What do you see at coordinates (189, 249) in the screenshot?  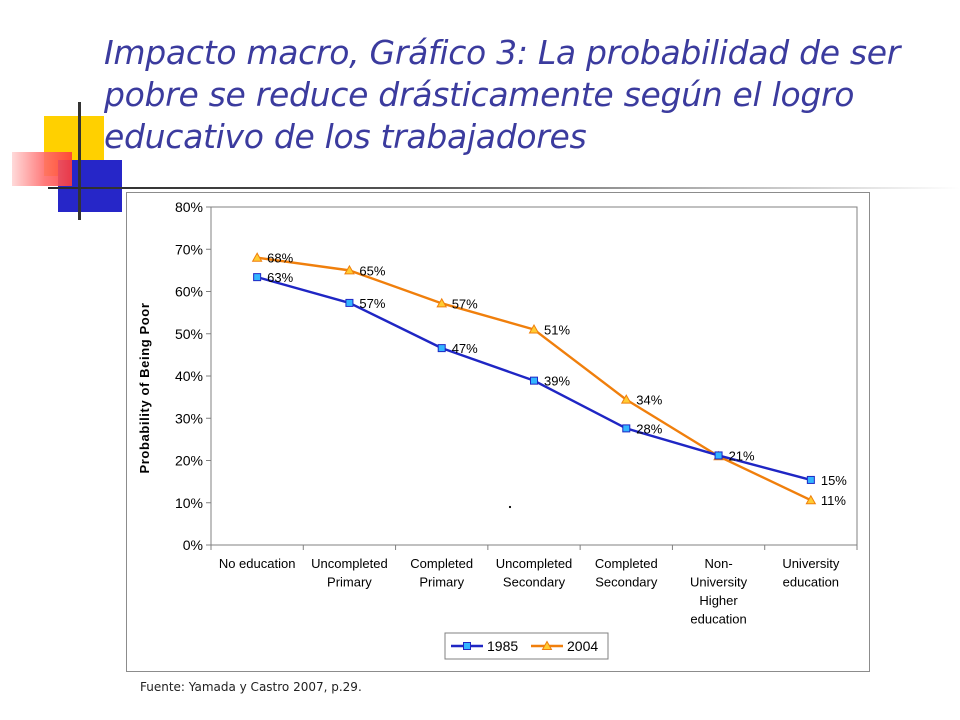 I see `y-tick-label: 70%` at bounding box center [189, 249].